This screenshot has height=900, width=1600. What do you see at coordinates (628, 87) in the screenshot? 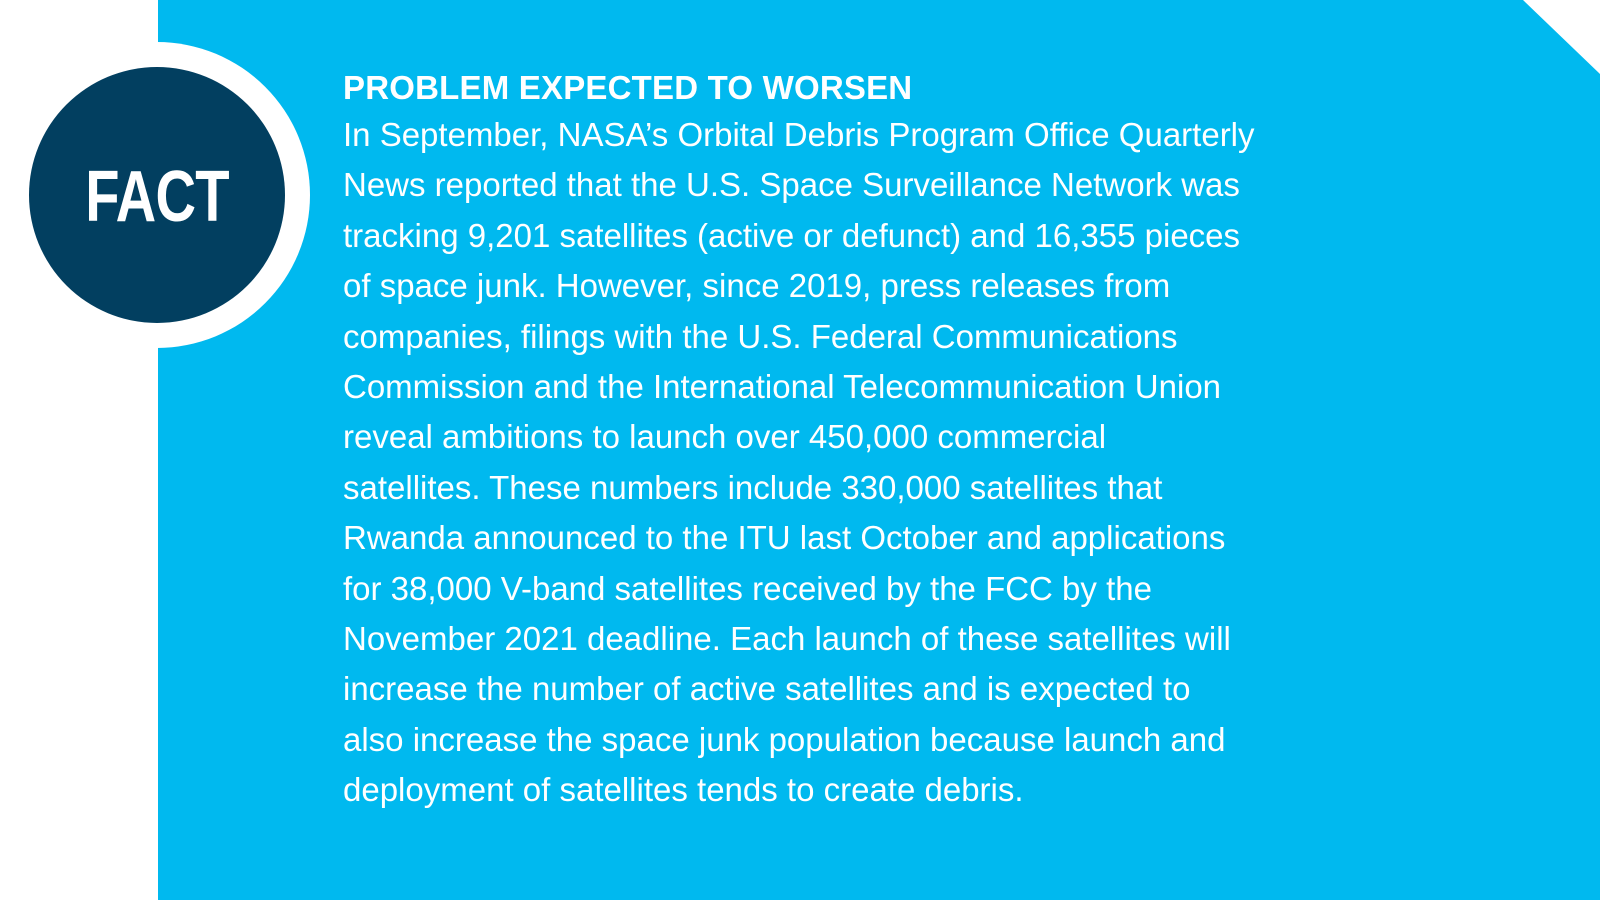
I see `fact-headline: PROBLEM EXPECTED TO WORSEN` at bounding box center [628, 87].